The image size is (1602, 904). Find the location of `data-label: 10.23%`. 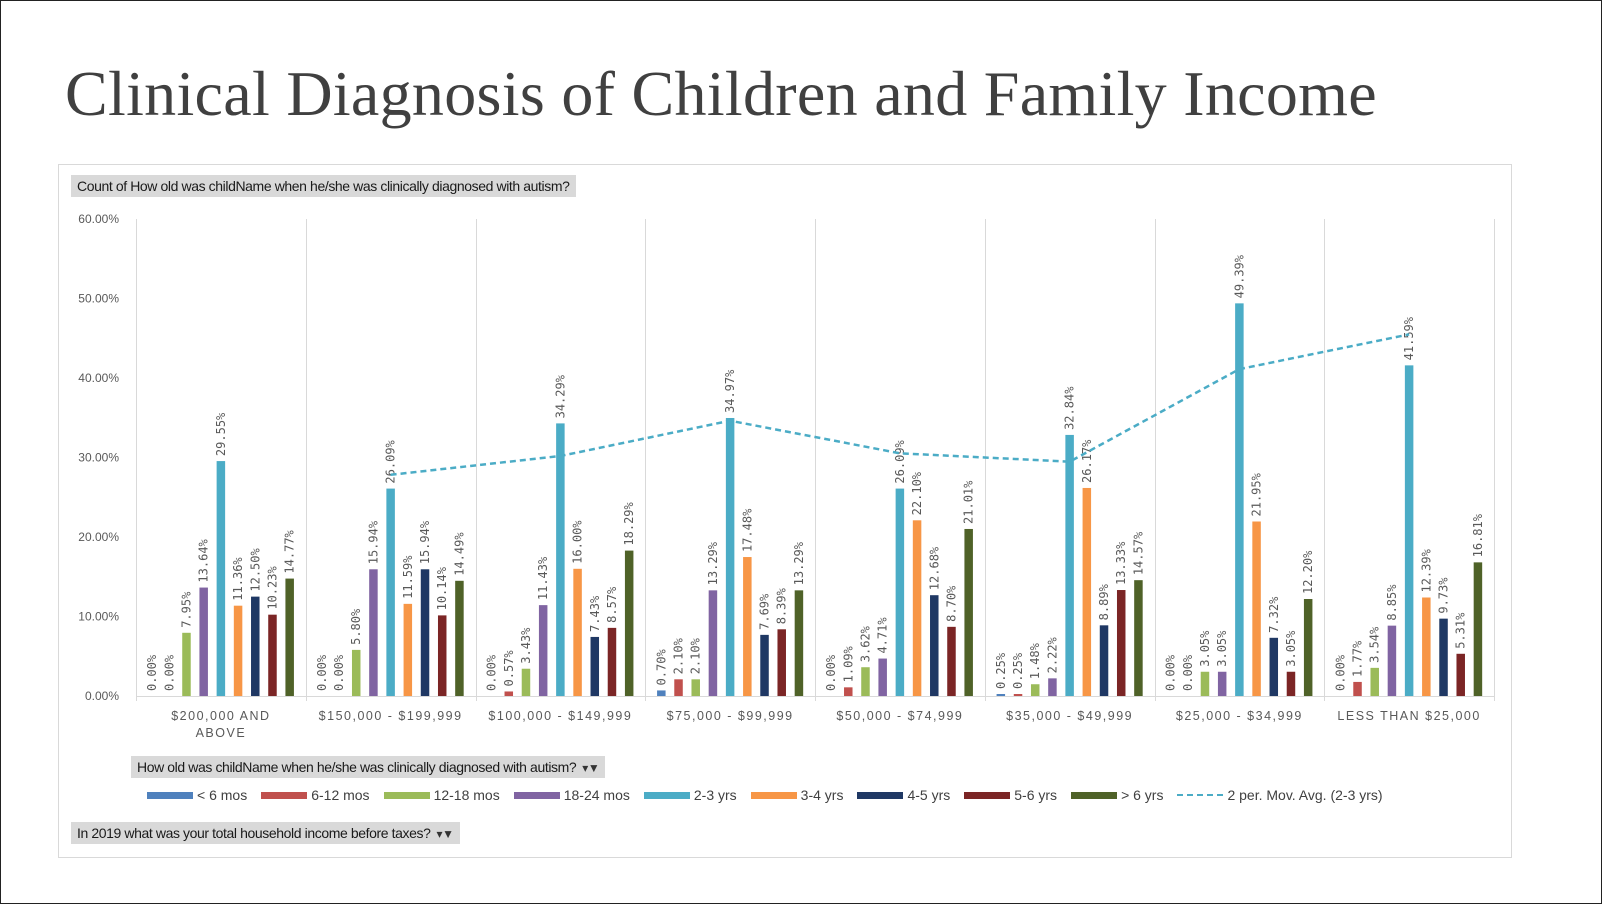

data-label: 10.23% is located at coordinates (272, 588).